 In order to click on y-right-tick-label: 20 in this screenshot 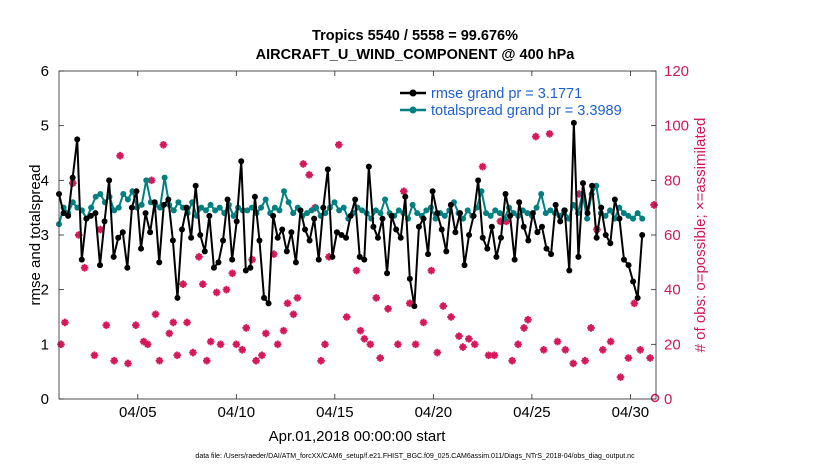, I will do `click(672, 344)`.